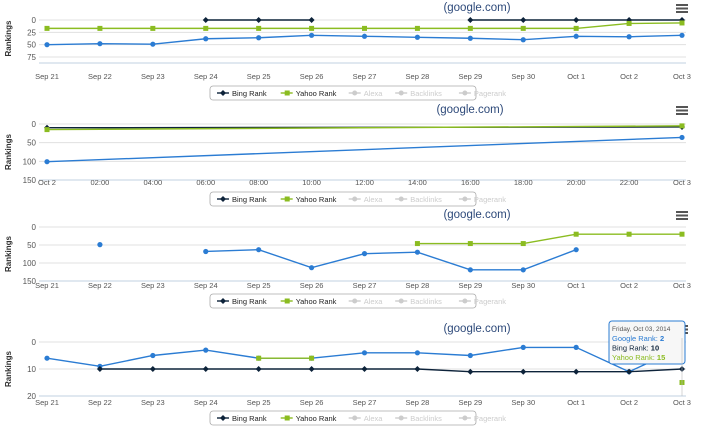 Image resolution: width=704 pixels, height=441 pixels. I want to click on series-yahoo-rank, so click(364, 25).